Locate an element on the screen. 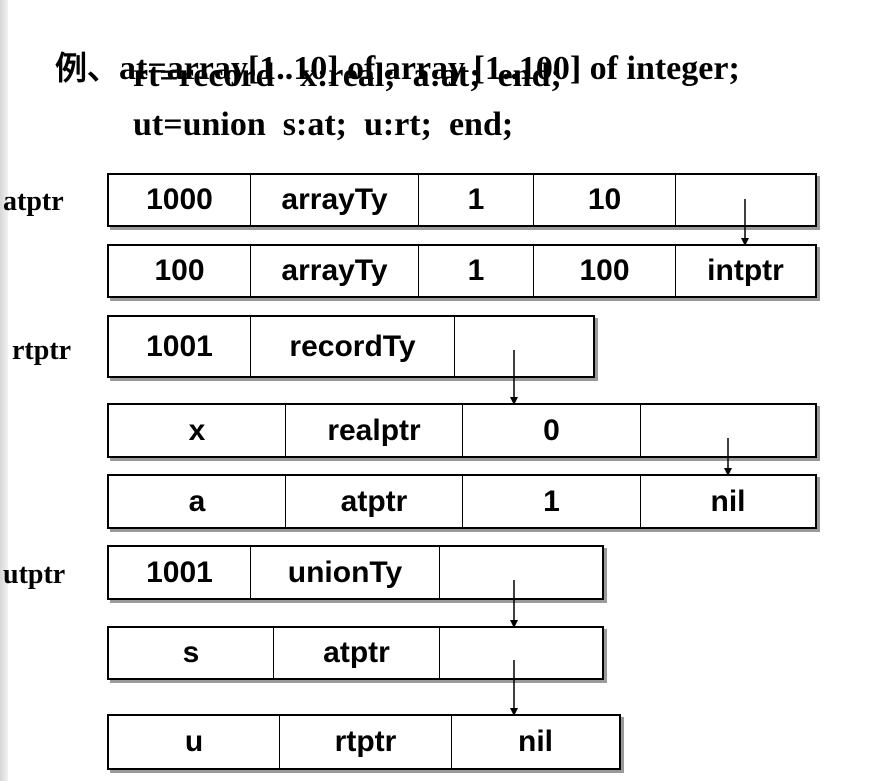 The height and width of the screenshot is (781, 879). cell-field-type: realptr is located at coordinates (374, 430).